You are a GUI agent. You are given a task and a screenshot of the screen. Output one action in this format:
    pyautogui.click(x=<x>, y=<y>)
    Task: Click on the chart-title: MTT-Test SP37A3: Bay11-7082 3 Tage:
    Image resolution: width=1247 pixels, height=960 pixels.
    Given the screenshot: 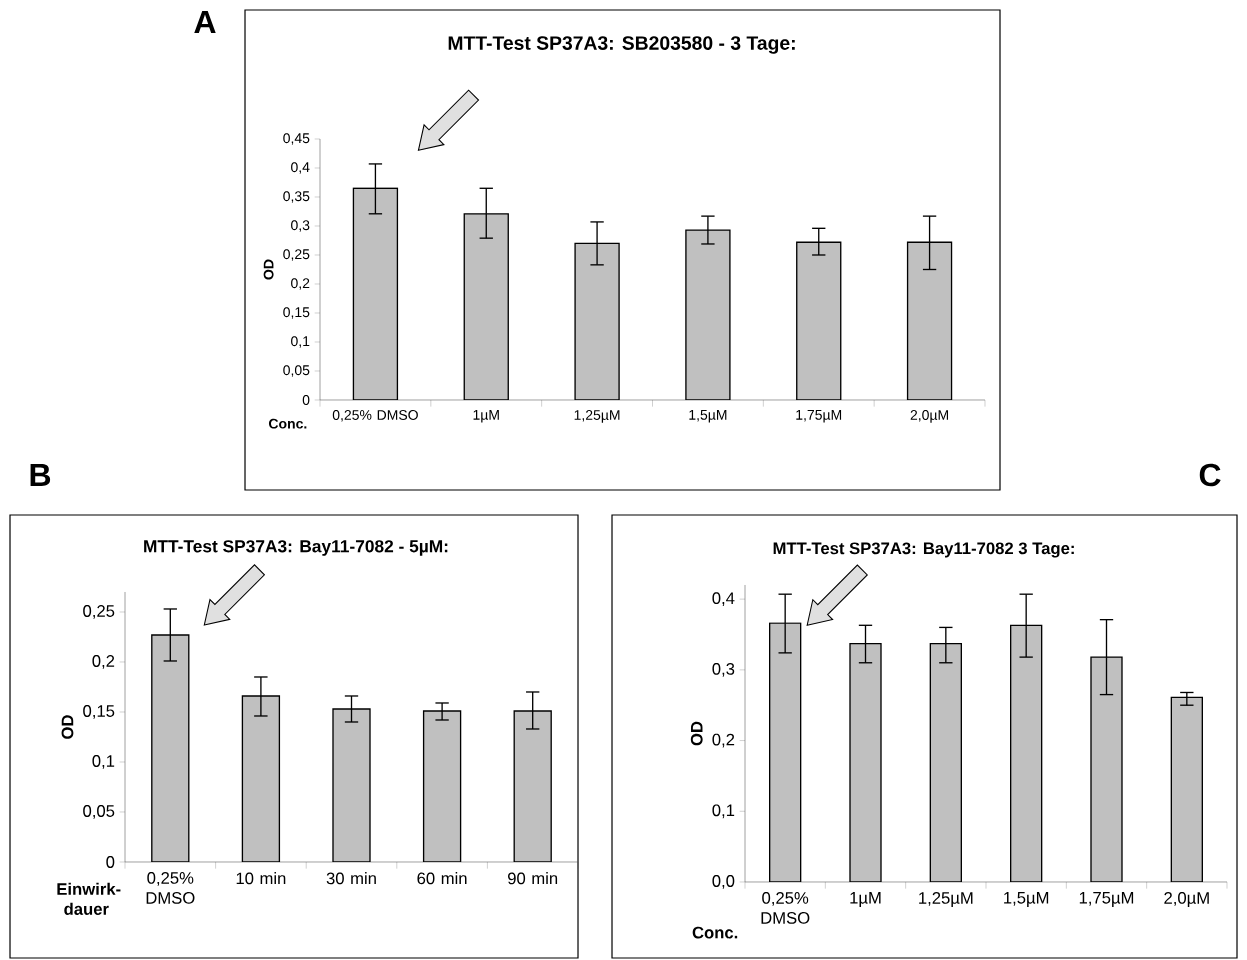 What is the action you would take?
    pyautogui.click(x=923, y=550)
    